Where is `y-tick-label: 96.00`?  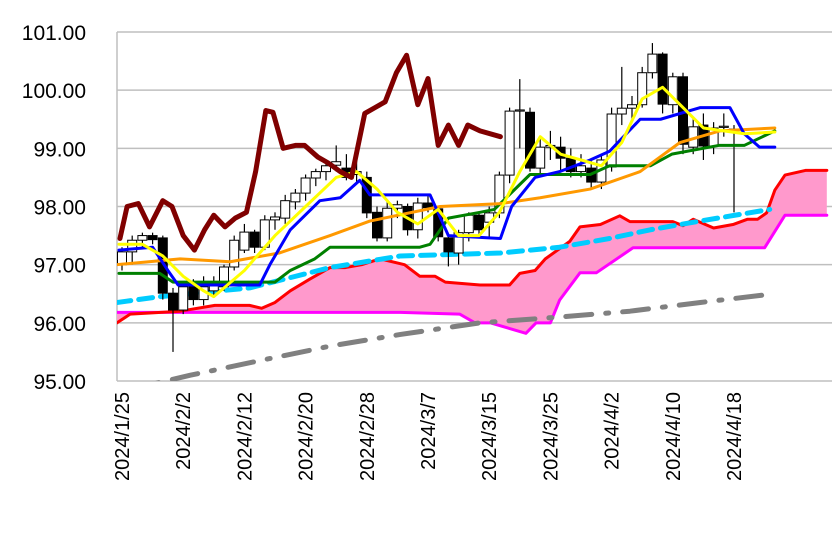
y-tick-label: 96.00 is located at coordinates (59, 324).